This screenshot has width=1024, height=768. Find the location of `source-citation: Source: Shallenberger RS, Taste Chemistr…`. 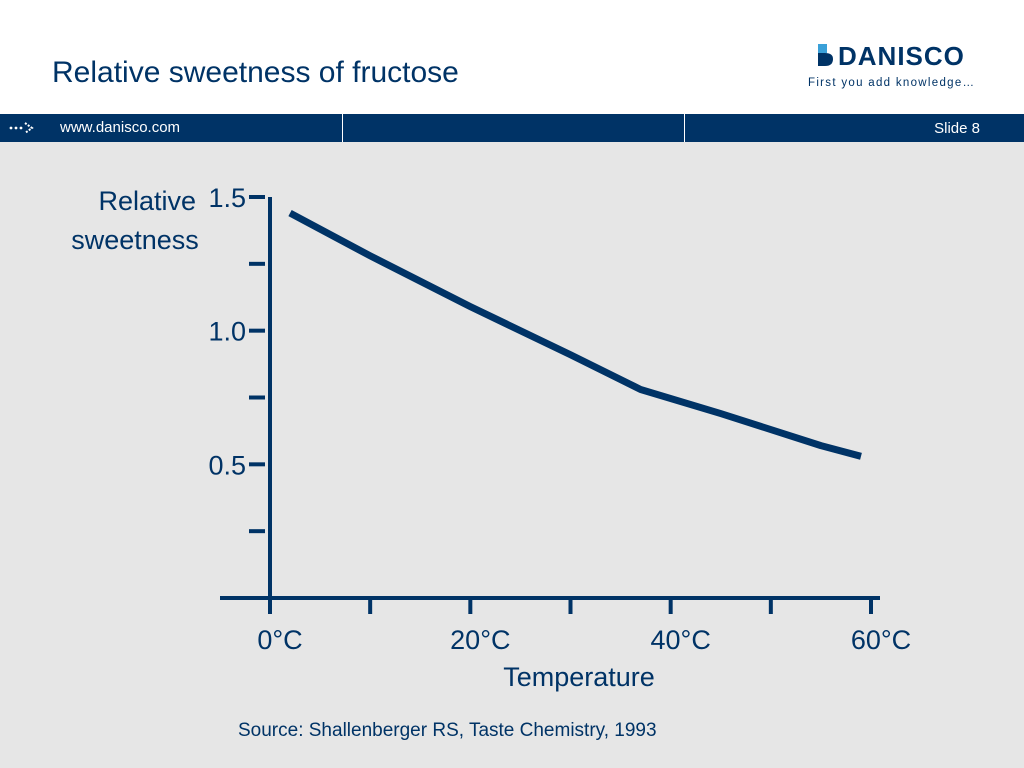

source-citation: Source: Shallenberger RS, Taste Chemistr… is located at coordinates (447, 730).